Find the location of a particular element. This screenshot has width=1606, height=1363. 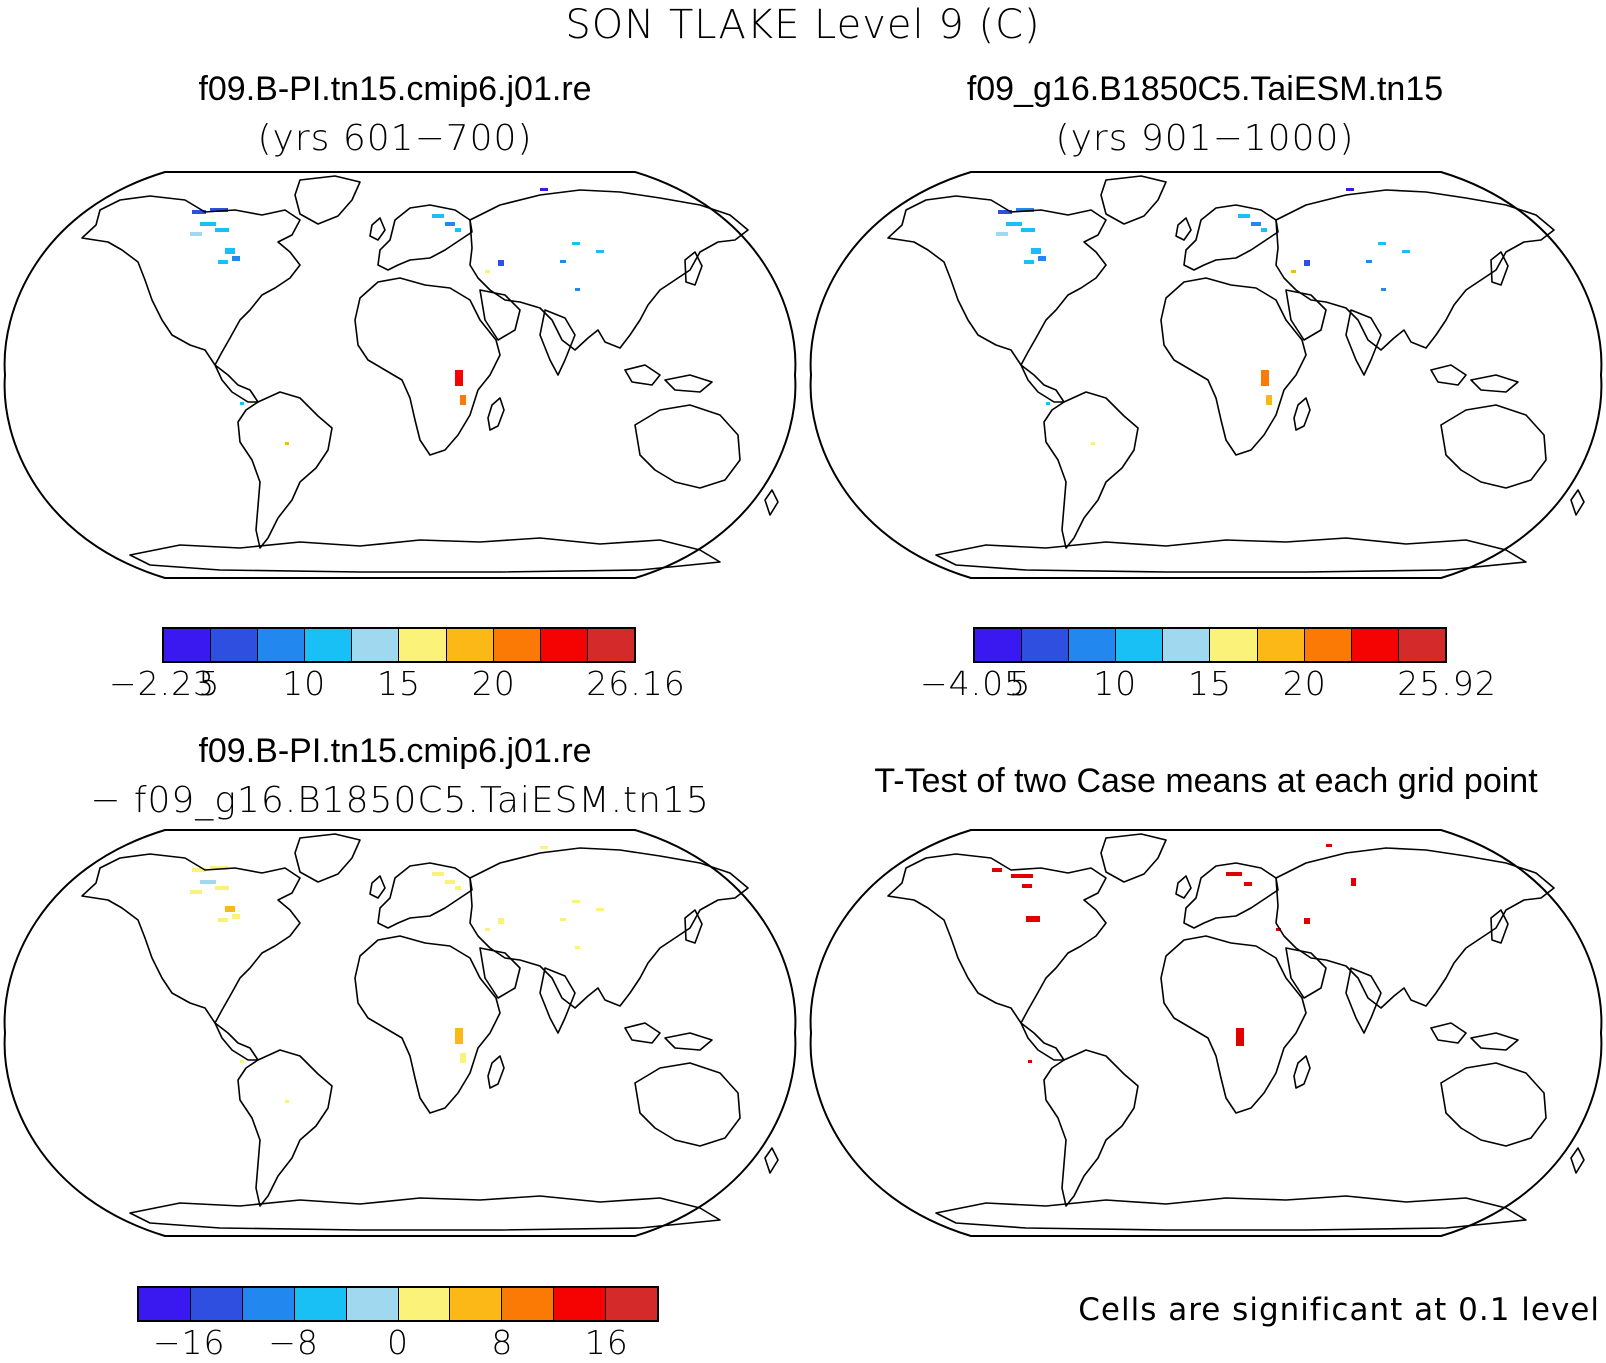

colorbar-panel3 is located at coordinates (398, 1304).